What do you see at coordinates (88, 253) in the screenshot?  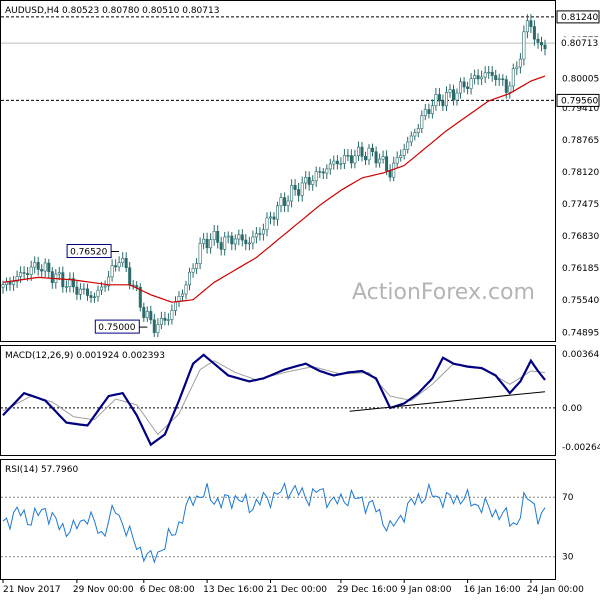 I see `annotation-label-0: 0.76520` at bounding box center [88, 253].